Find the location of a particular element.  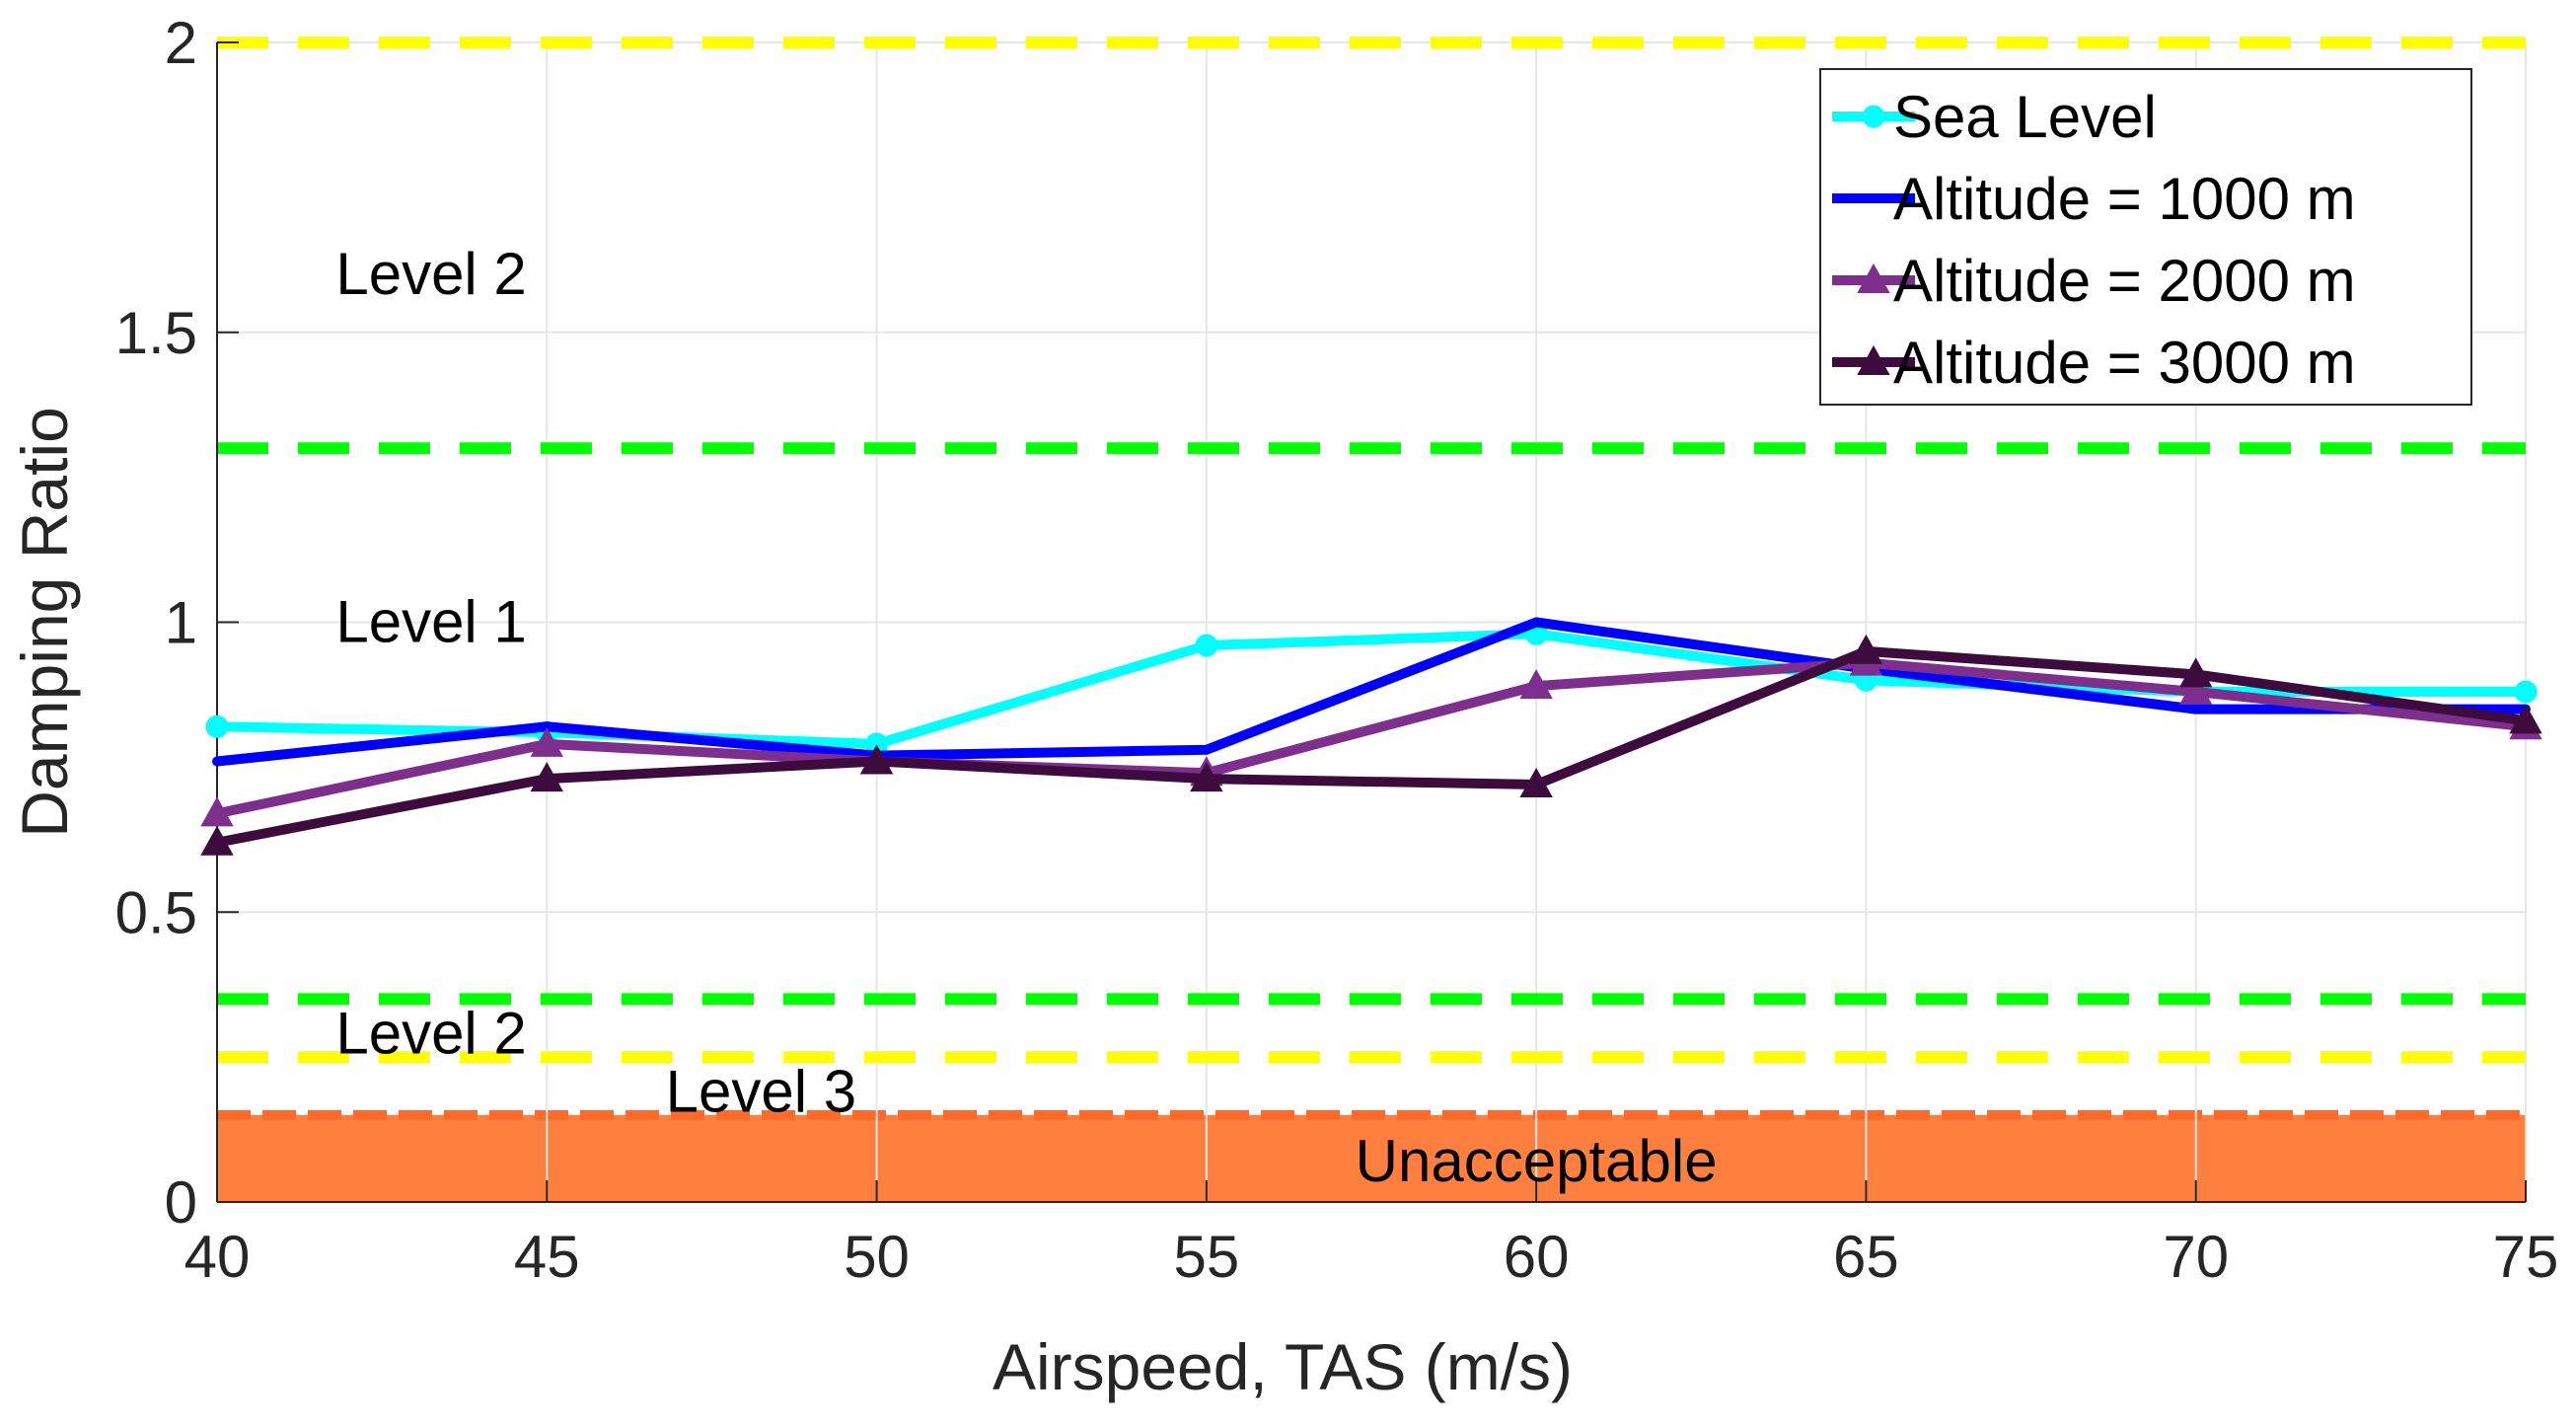

x-tick-label: 60 is located at coordinates (1537, 1257).